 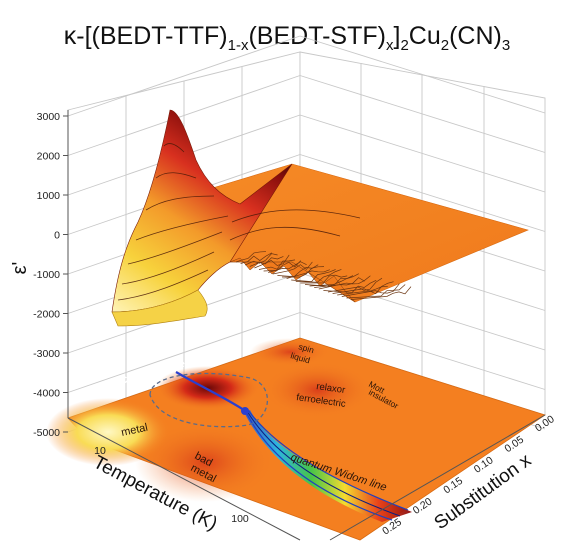 What do you see at coordinates (46, 394) in the screenshot?
I see `z-tick-label: -4000` at bounding box center [46, 394].